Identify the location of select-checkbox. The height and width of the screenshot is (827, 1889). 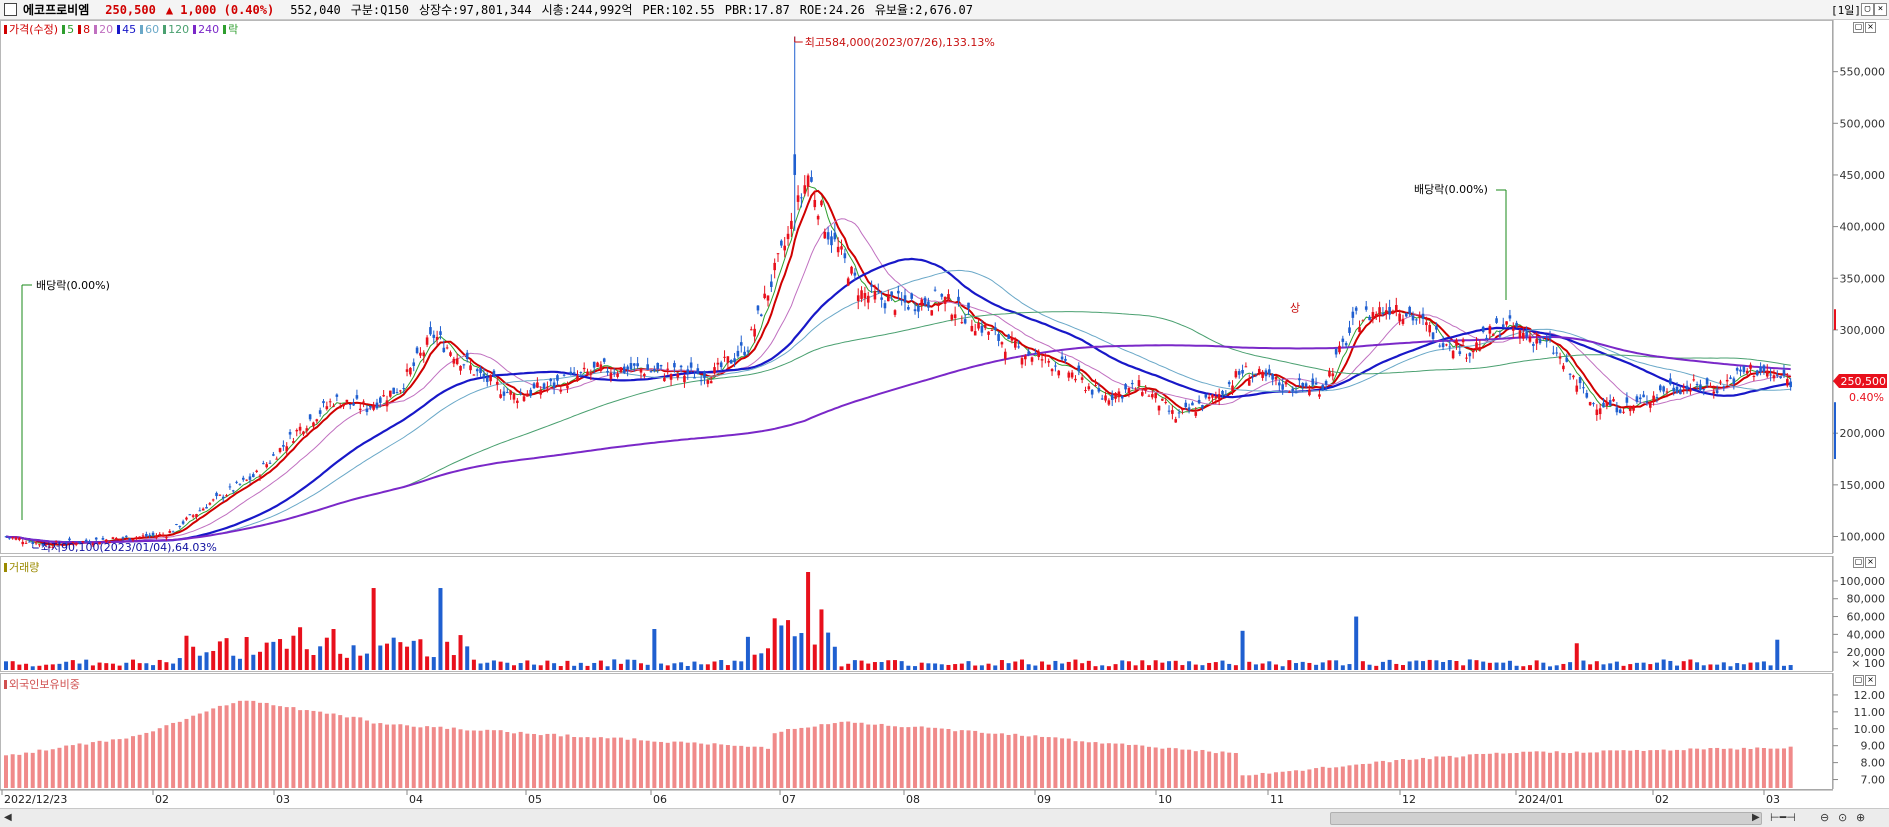
(10, 9).